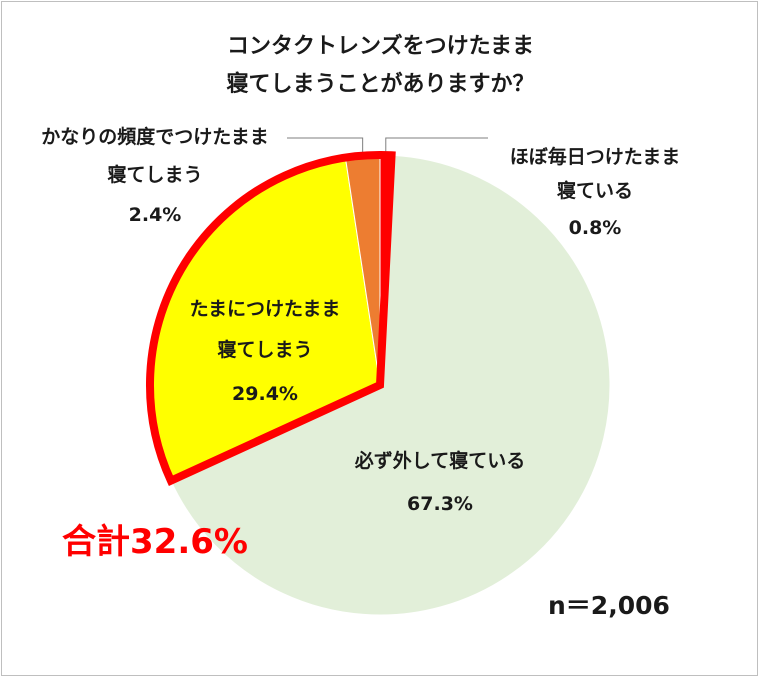  Describe the element at coordinates (380, 84) in the screenshot. I see `chart-title-line2: 寝てしまうことがありますか？` at that location.